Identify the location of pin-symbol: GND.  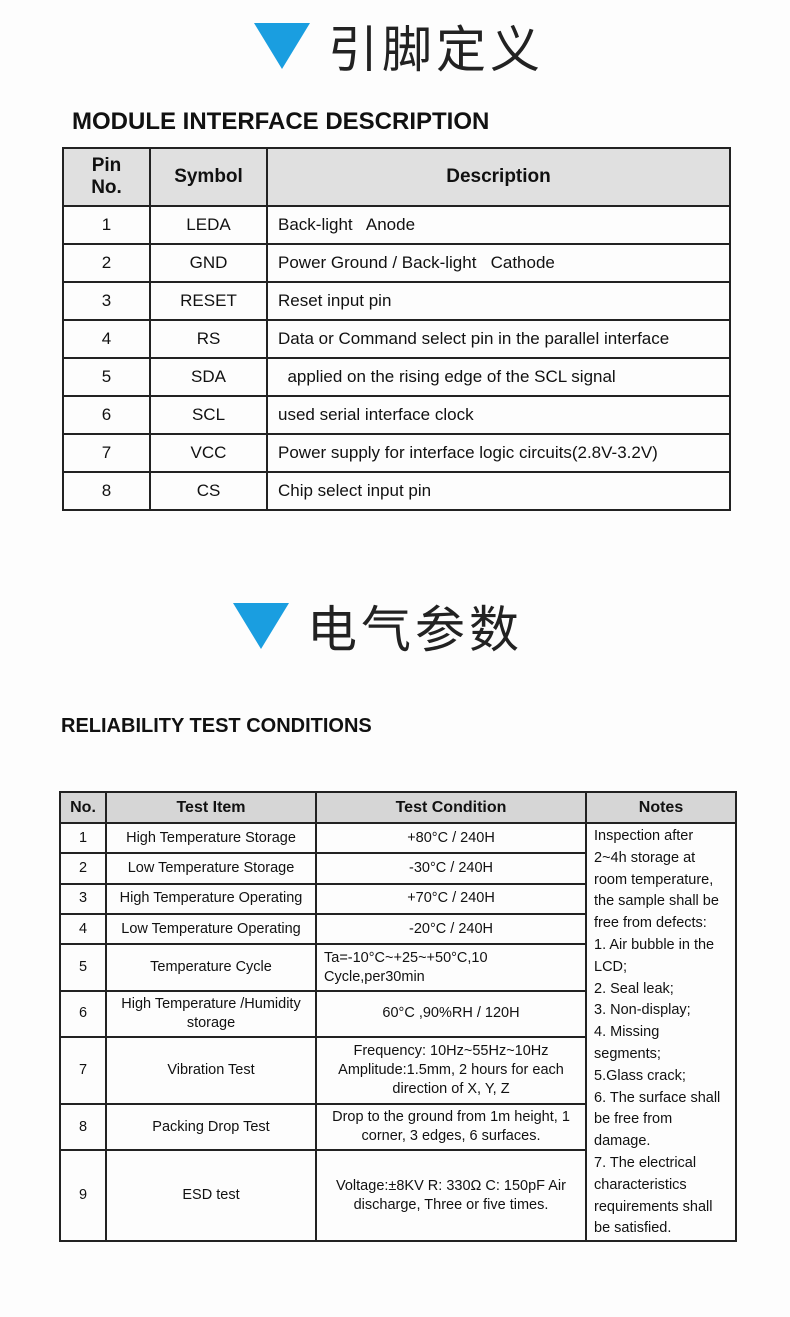
(208, 263).